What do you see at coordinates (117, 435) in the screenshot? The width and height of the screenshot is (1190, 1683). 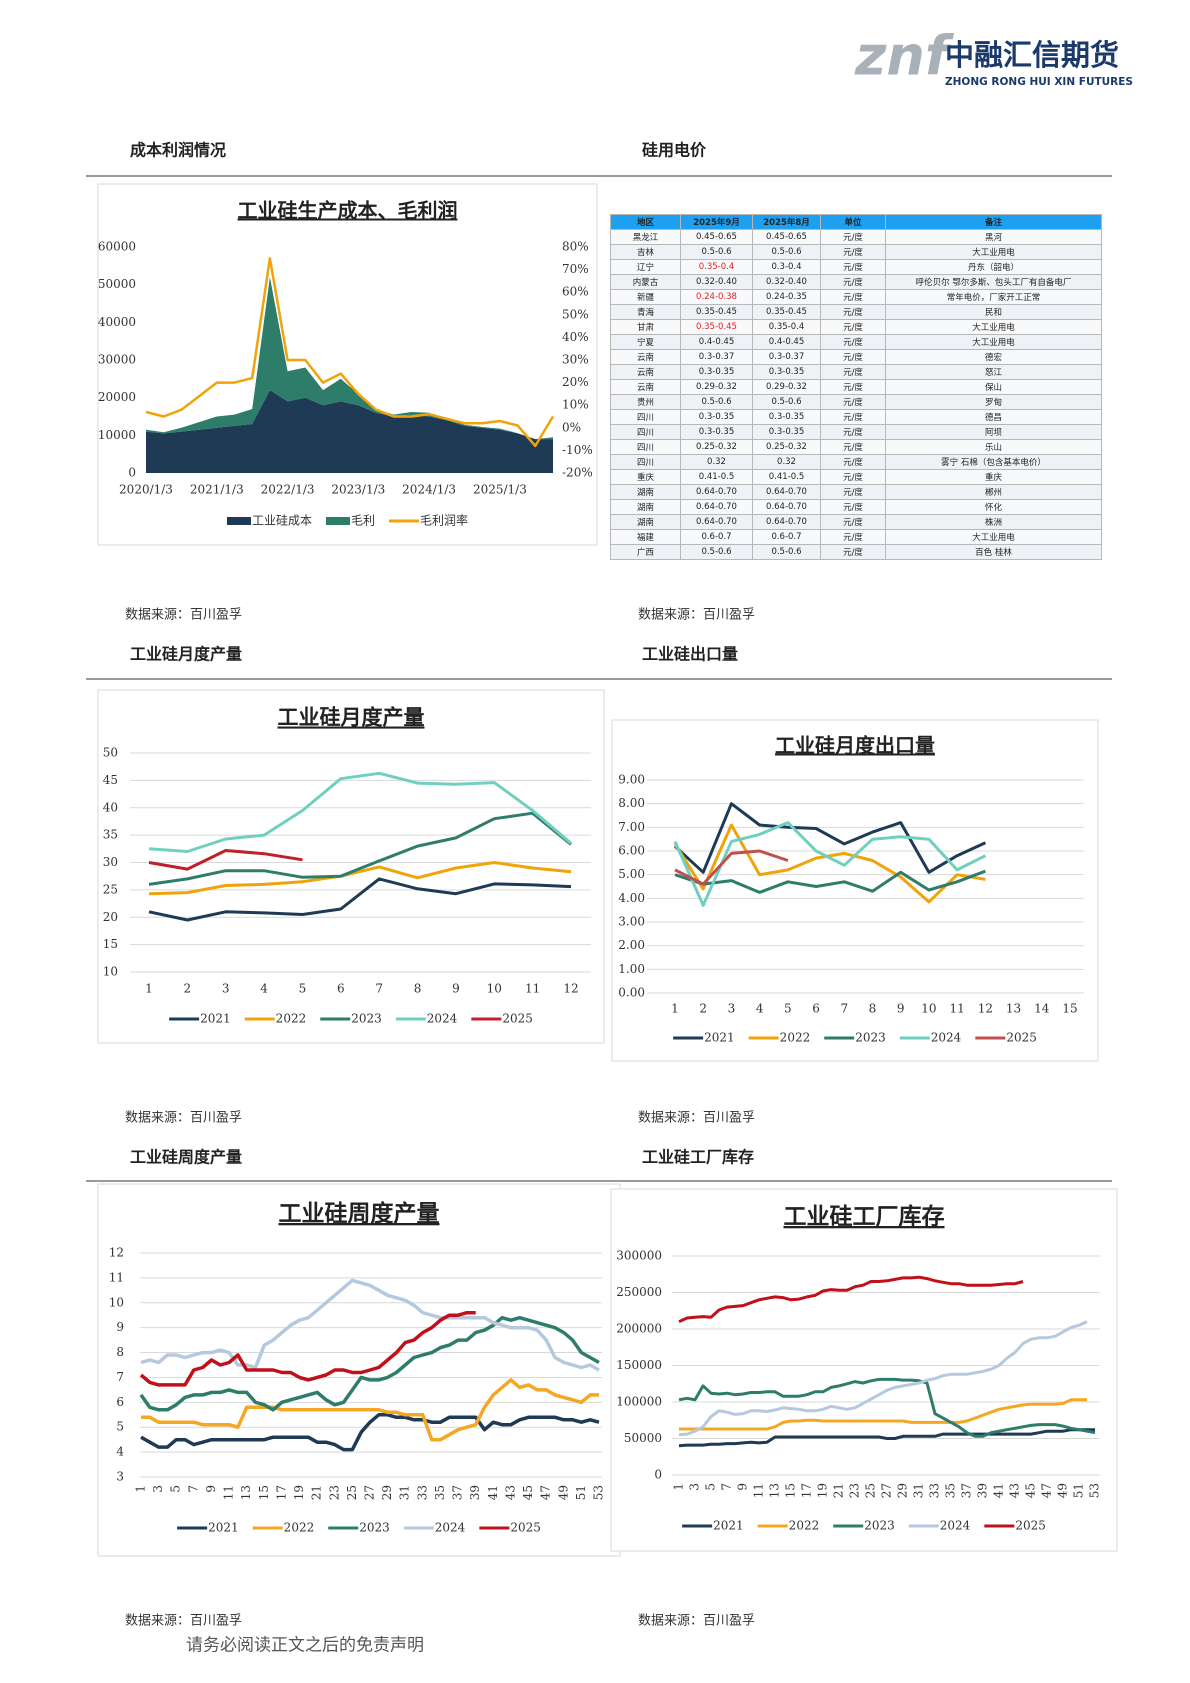 I see `y-tick-label: 10000` at bounding box center [117, 435].